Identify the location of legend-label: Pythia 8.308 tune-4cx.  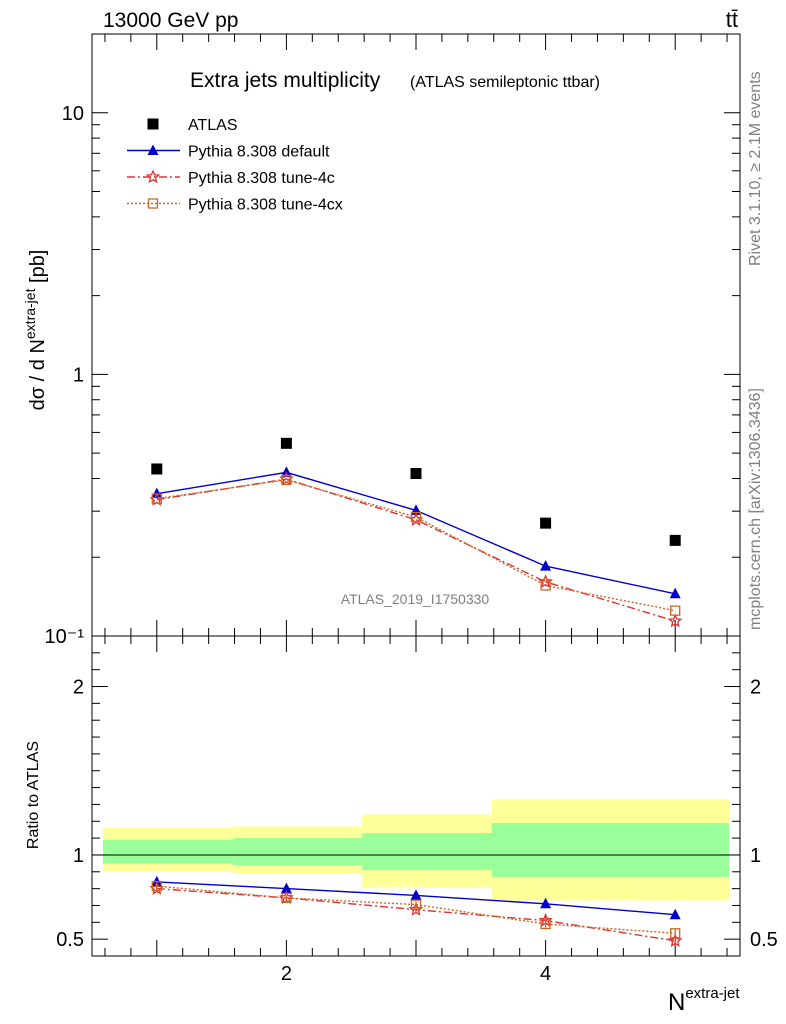
(265, 205).